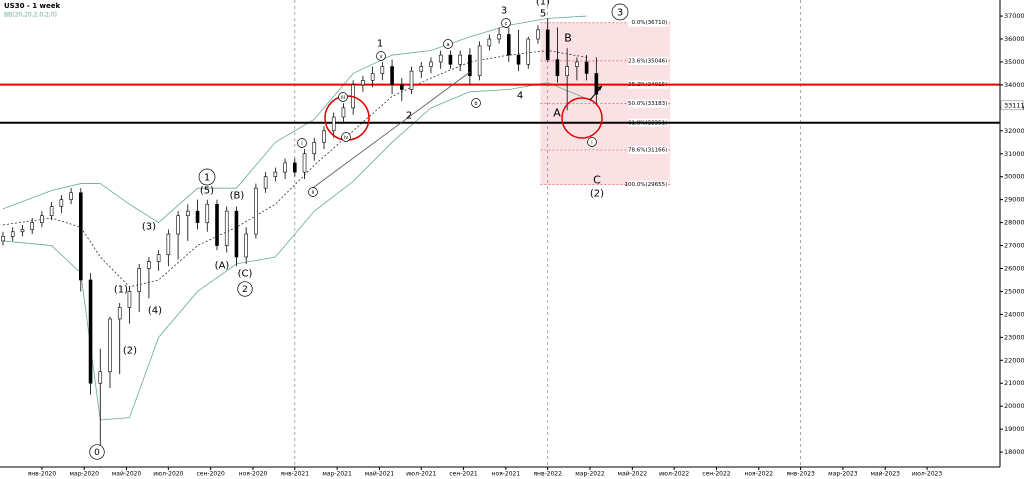  Describe the element at coordinates (647, 104) in the screenshot. I see `fib-label: 50.0%(33183)` at that location.